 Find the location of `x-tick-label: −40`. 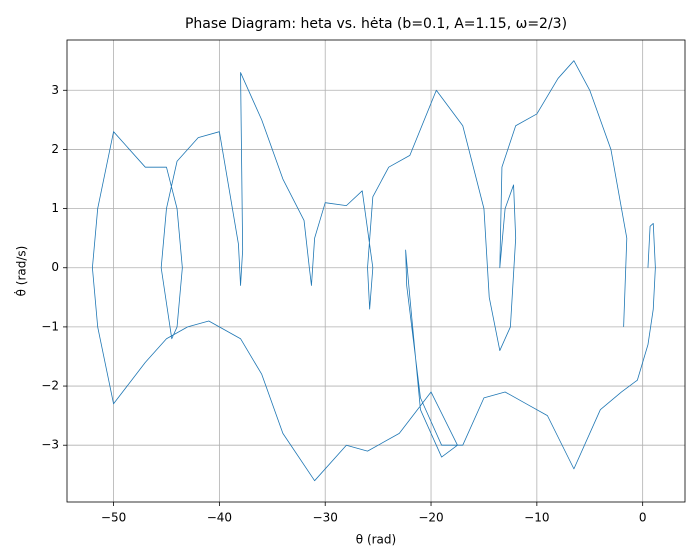

x-tick-label: −40 is located at coordinates (219, 518).